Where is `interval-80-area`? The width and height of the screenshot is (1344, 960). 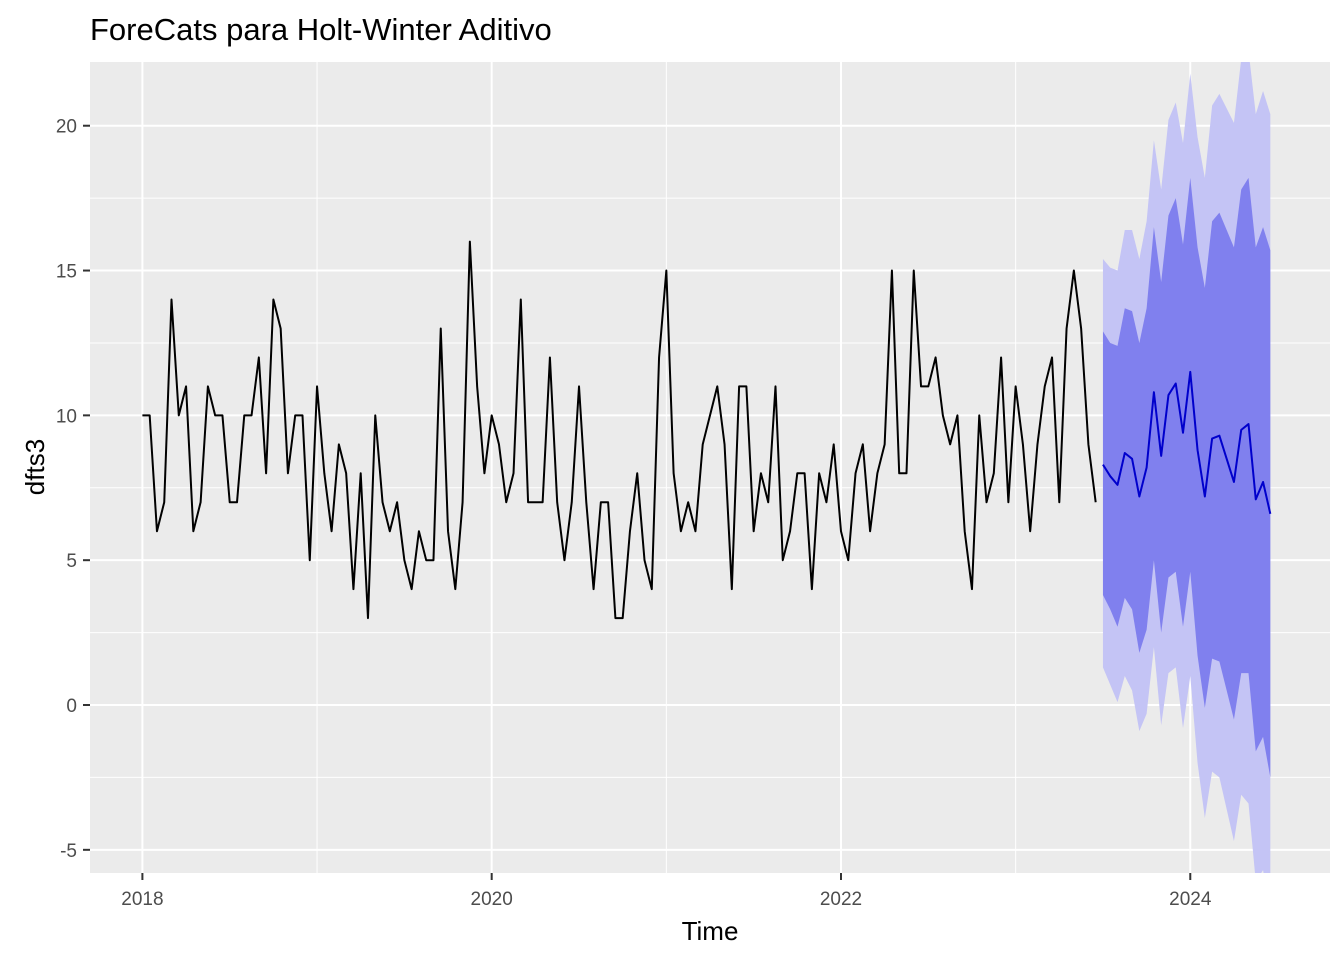
interval-80-area is located at coordinates (1186, 477).